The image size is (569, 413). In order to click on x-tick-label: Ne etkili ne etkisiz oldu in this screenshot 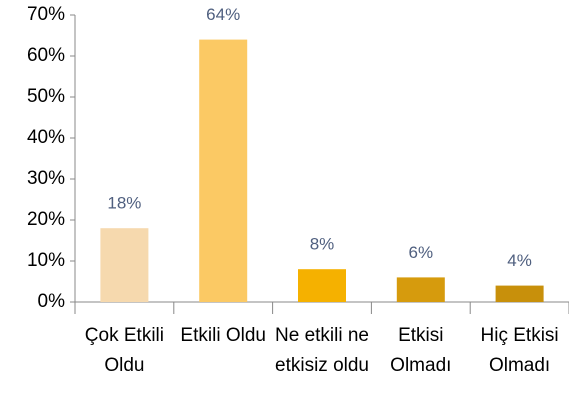, I will do `click(322, 350)`.